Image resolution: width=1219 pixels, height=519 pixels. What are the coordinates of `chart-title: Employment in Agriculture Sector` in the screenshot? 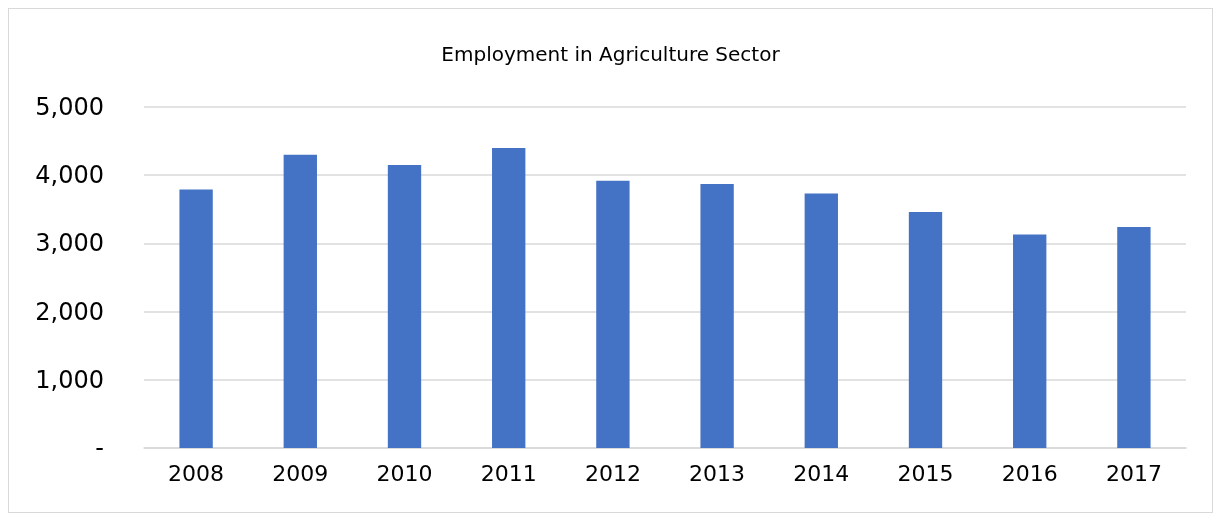 It's located at (611, 54).